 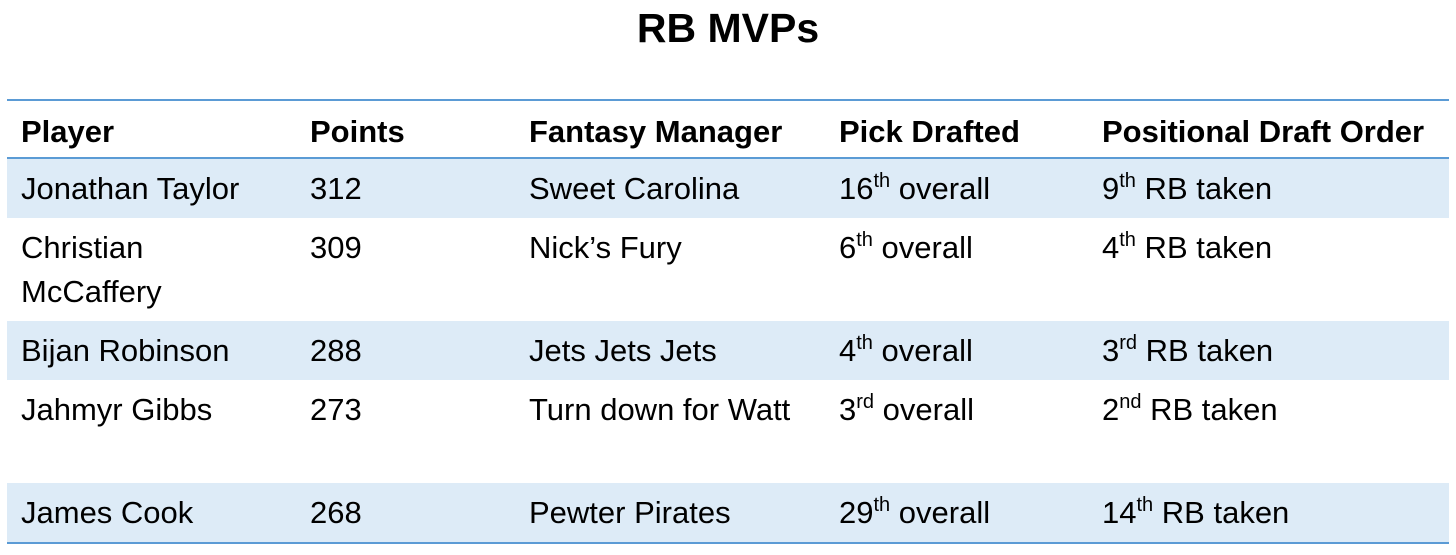 I want to click on manager-cell: Turn down for Watt, so click(x=660, y=409).